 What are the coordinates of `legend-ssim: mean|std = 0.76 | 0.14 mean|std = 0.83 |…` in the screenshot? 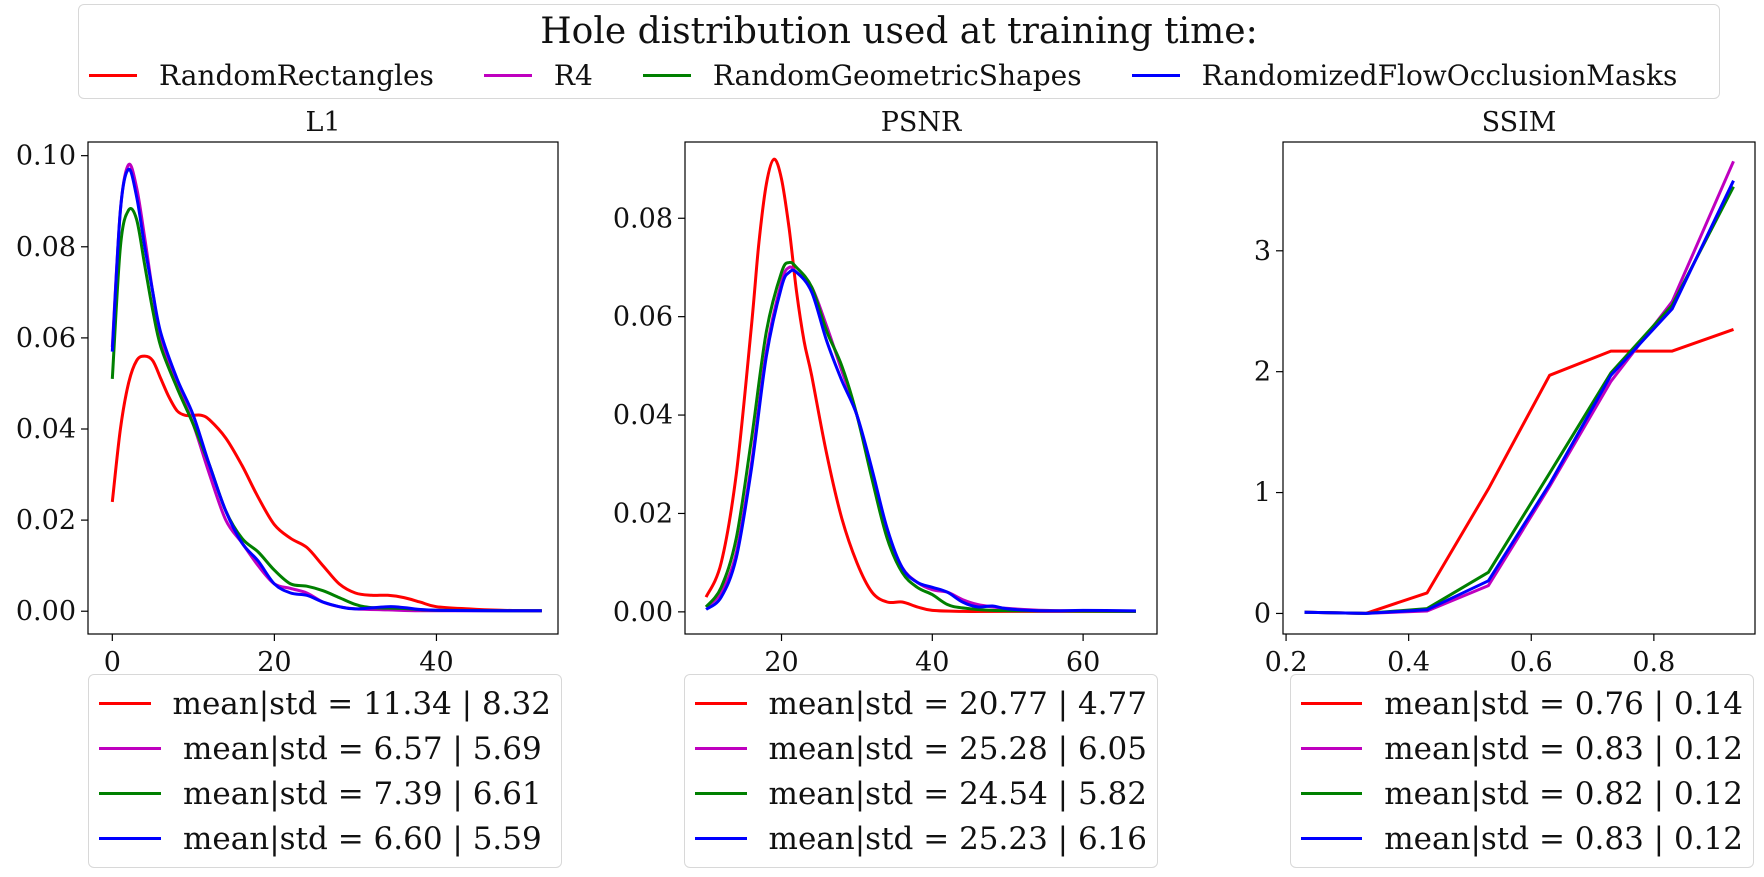 It's located at (1522, 771).